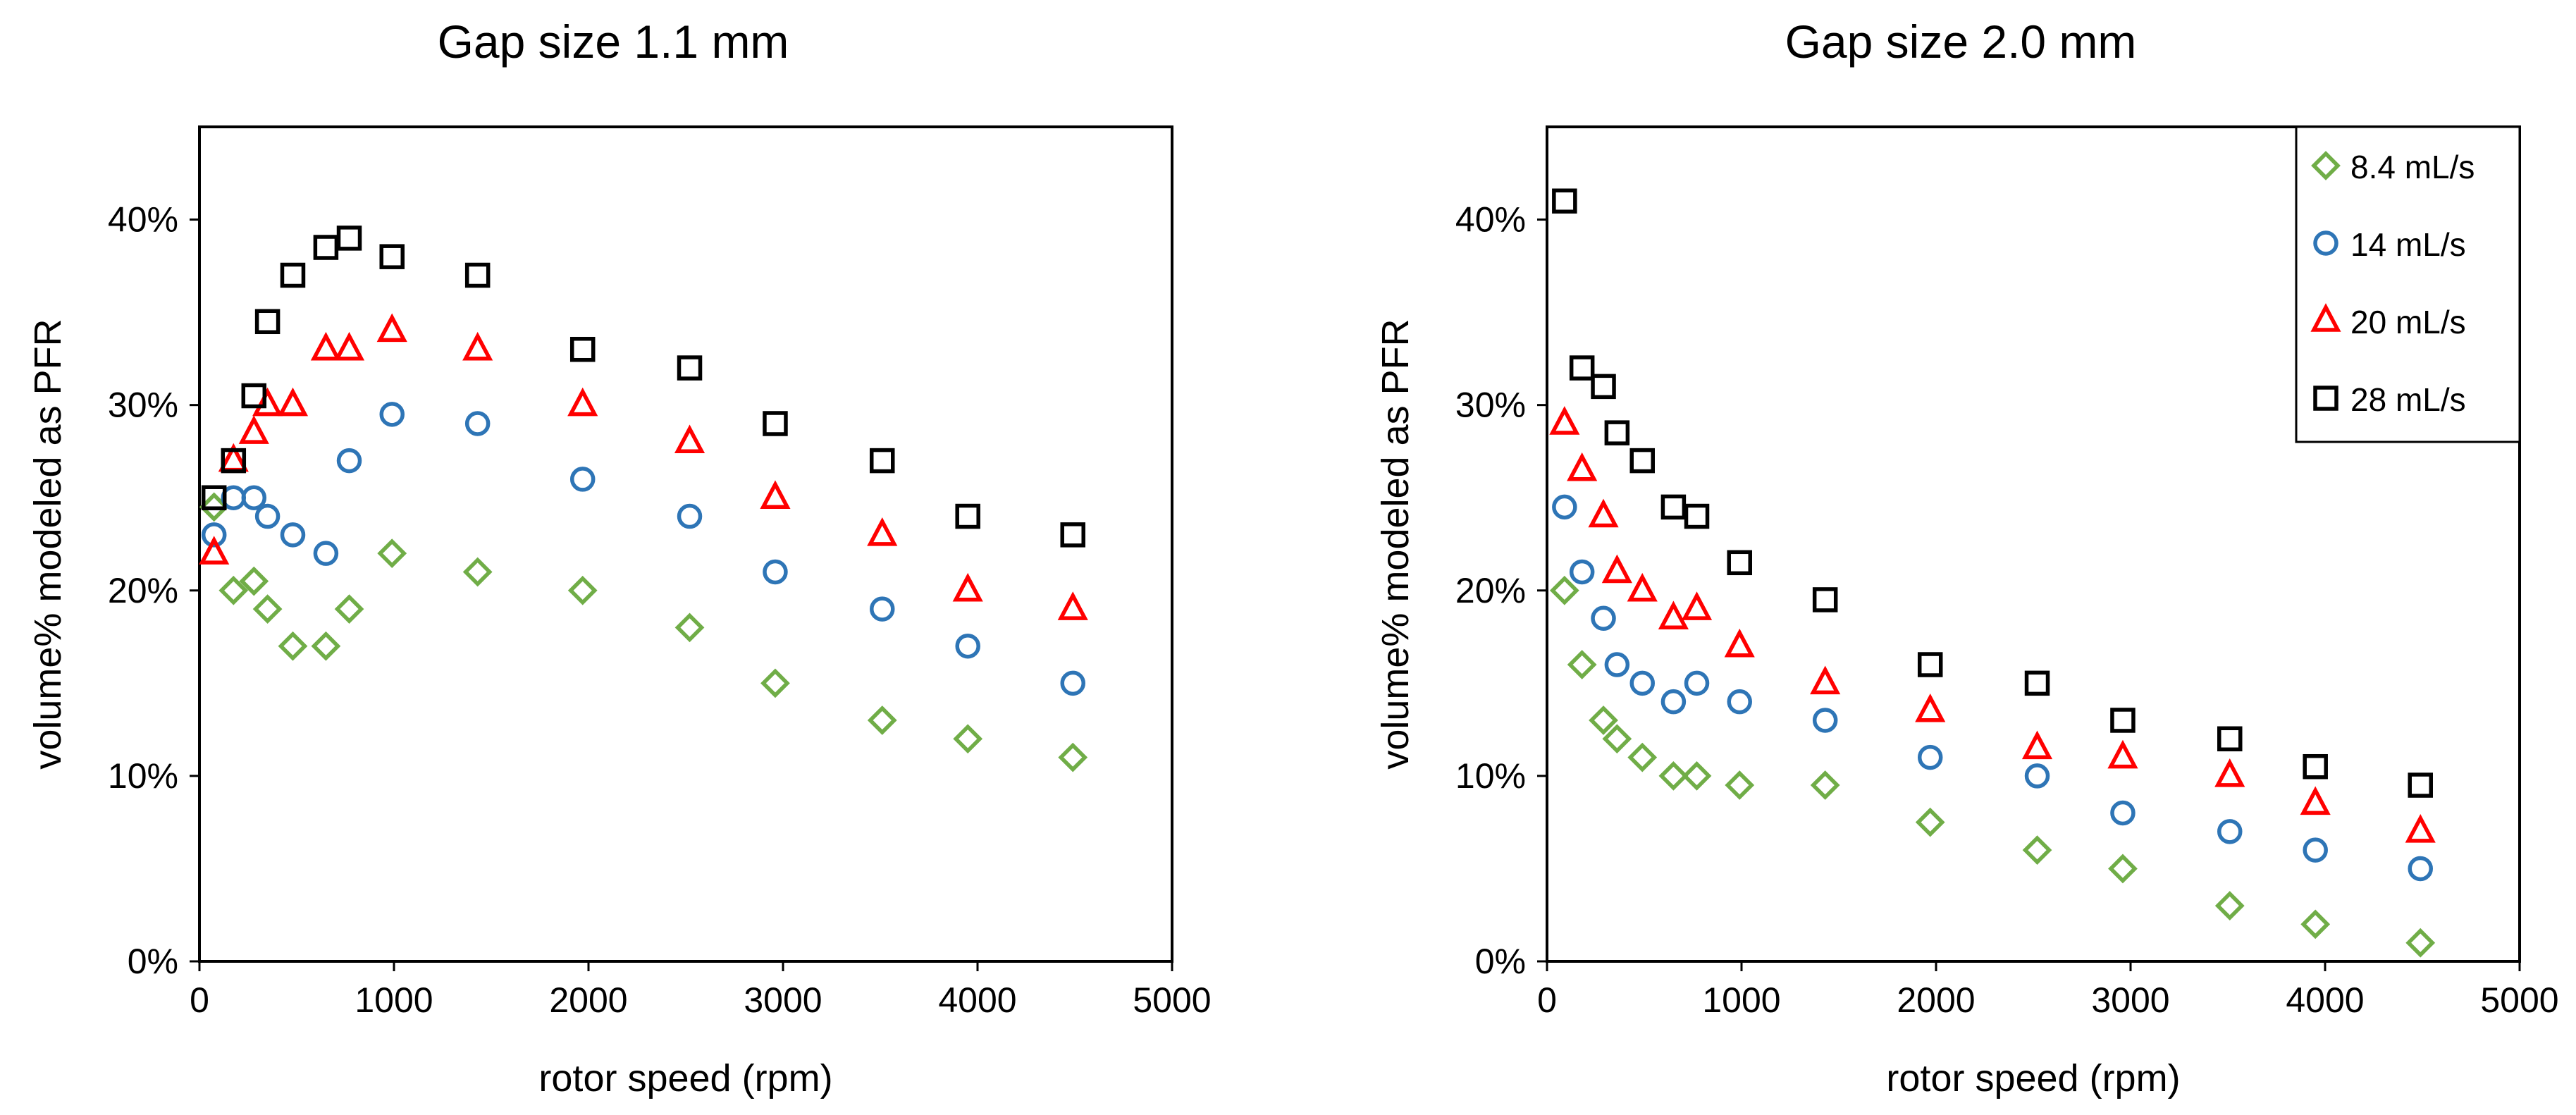 This screenshot has width=2576, height=1115. Describe the element at coordinates (977, 1000) in the screenshot. I see `x-tick-label: 4000` at that location.